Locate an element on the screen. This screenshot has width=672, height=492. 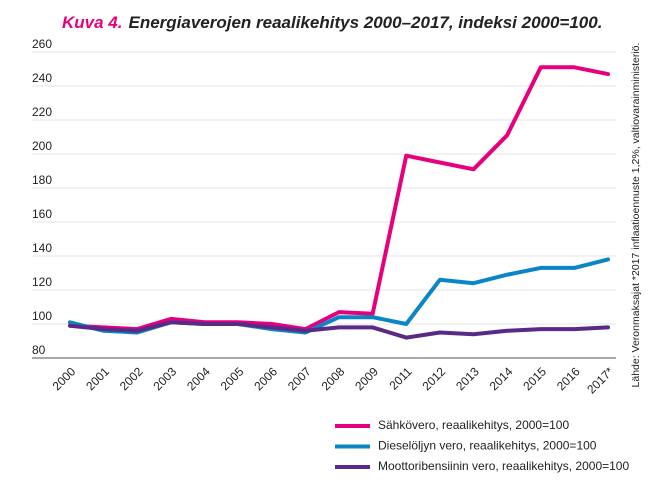
x-tick-label: 2016 is located at coordinates (568, 378).